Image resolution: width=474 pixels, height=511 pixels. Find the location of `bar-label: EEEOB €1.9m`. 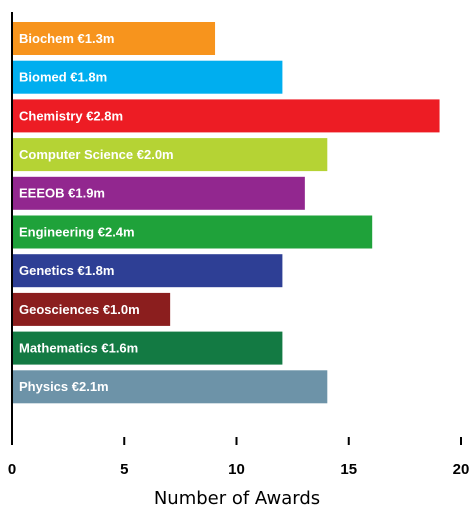

bar-label: EEEOB €1.9m is located at coordinates (62, 193).